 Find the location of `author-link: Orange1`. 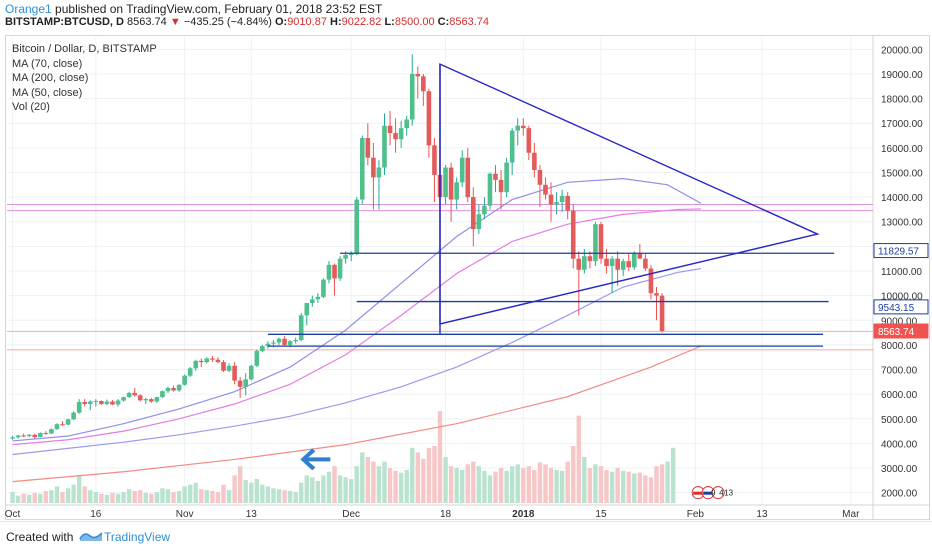

author-link: Orange1 is located at coordinates (28, 9).